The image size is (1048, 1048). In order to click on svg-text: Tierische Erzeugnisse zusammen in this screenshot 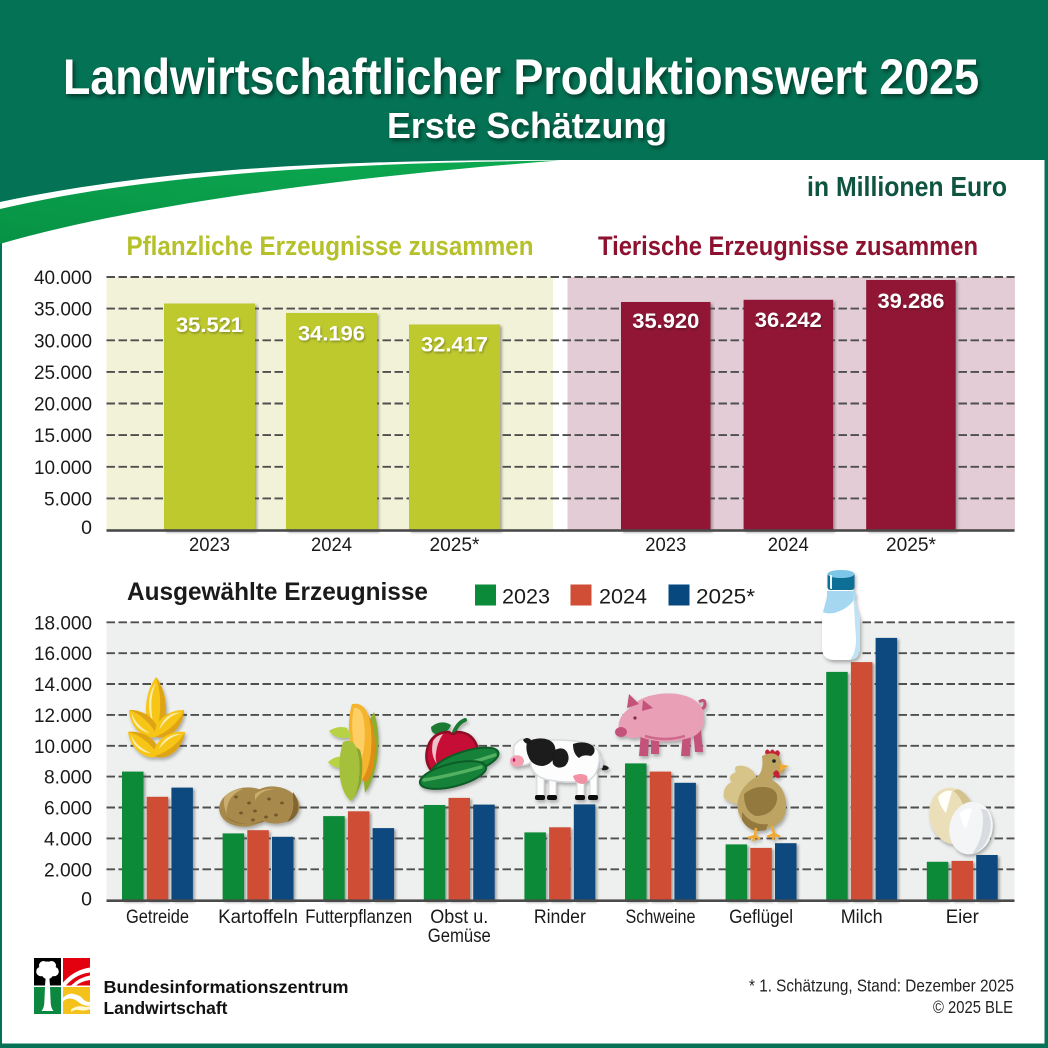, I will do `click(788, 246)`.